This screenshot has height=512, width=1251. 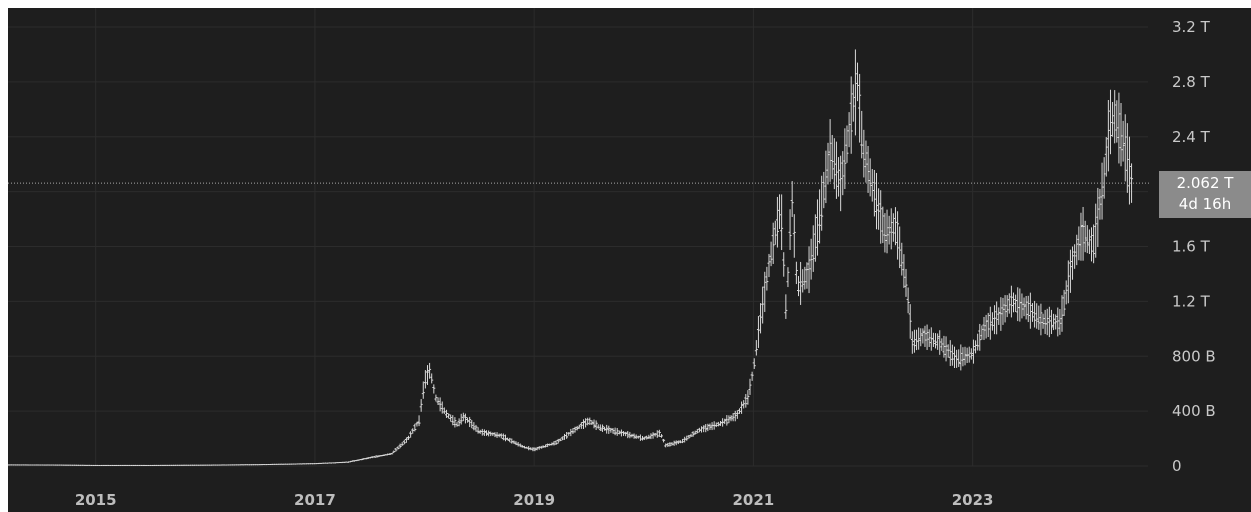 I want to click on countdown-label: 4d 16h, so click(x=1205, y=204).